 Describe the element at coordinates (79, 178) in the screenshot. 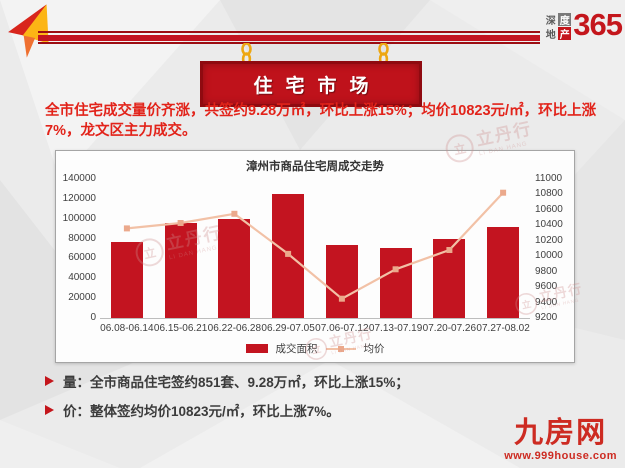

I see `axis-tick-label: 140000` at that location.